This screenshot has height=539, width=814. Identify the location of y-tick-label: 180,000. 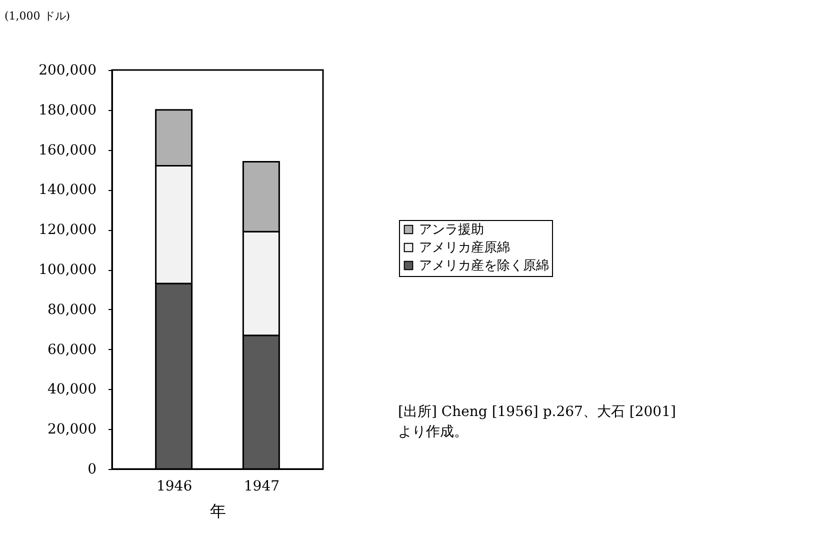
(67, 110).